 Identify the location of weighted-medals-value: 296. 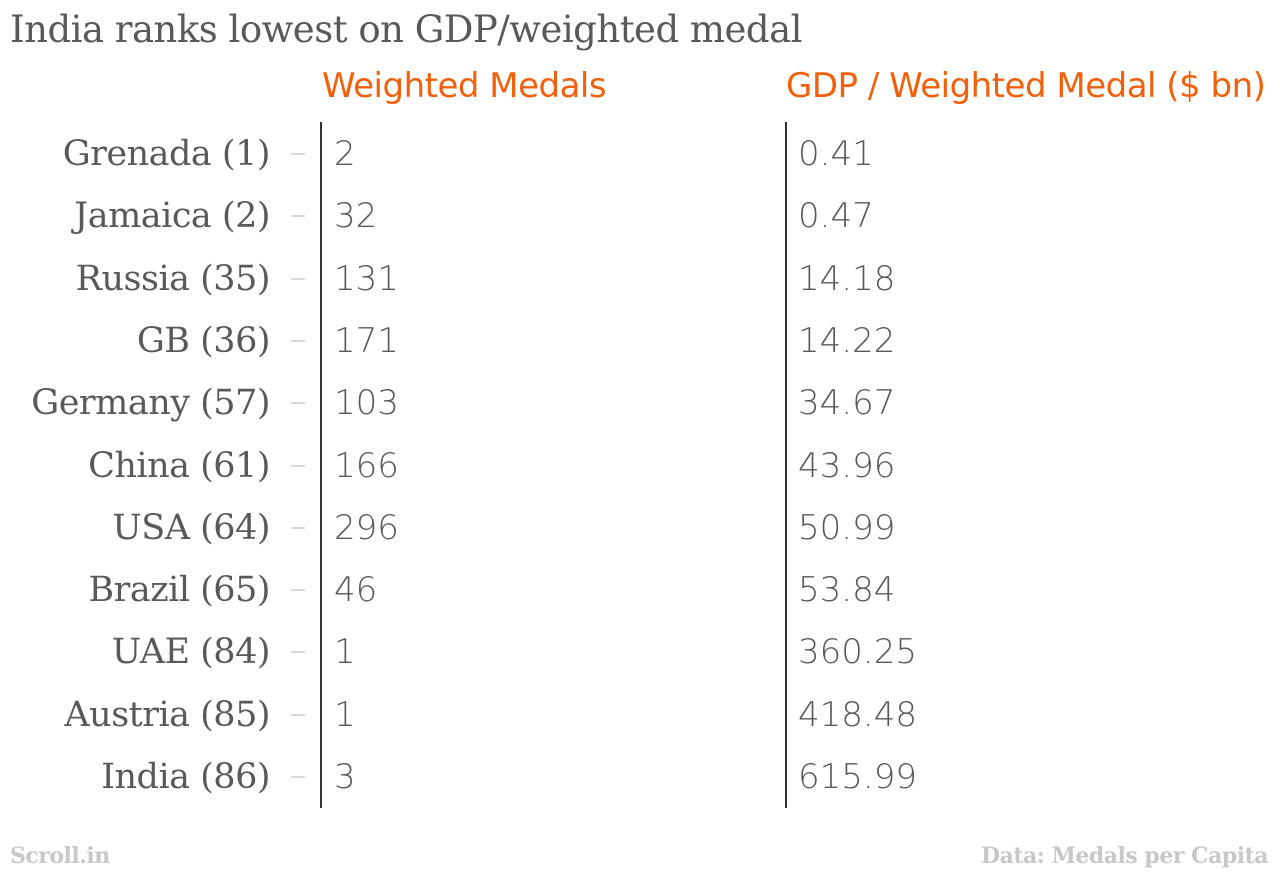
(366, 527).